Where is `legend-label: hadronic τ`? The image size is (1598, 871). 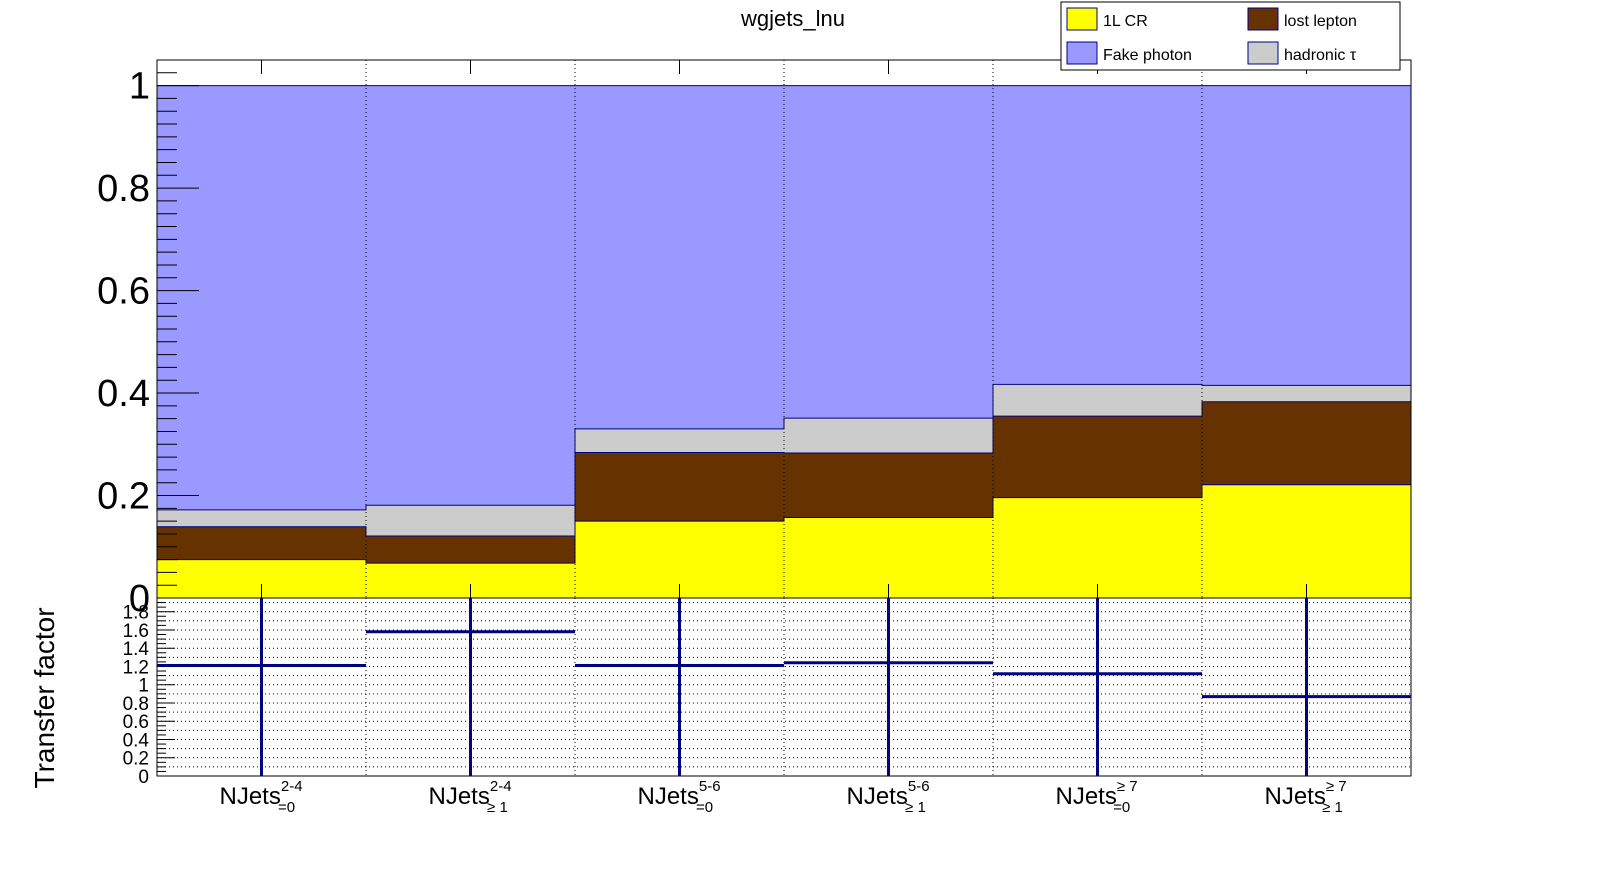
legend-label: hadronic τ is located at coordinates (1320, 55).